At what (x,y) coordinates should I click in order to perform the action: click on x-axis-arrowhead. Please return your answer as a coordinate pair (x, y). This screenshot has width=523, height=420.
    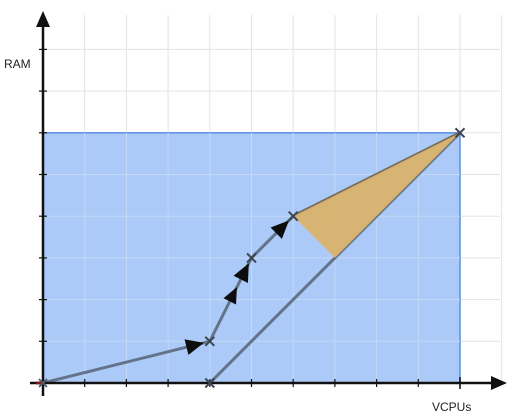
    Looking at the image, I should click on (499, 383).